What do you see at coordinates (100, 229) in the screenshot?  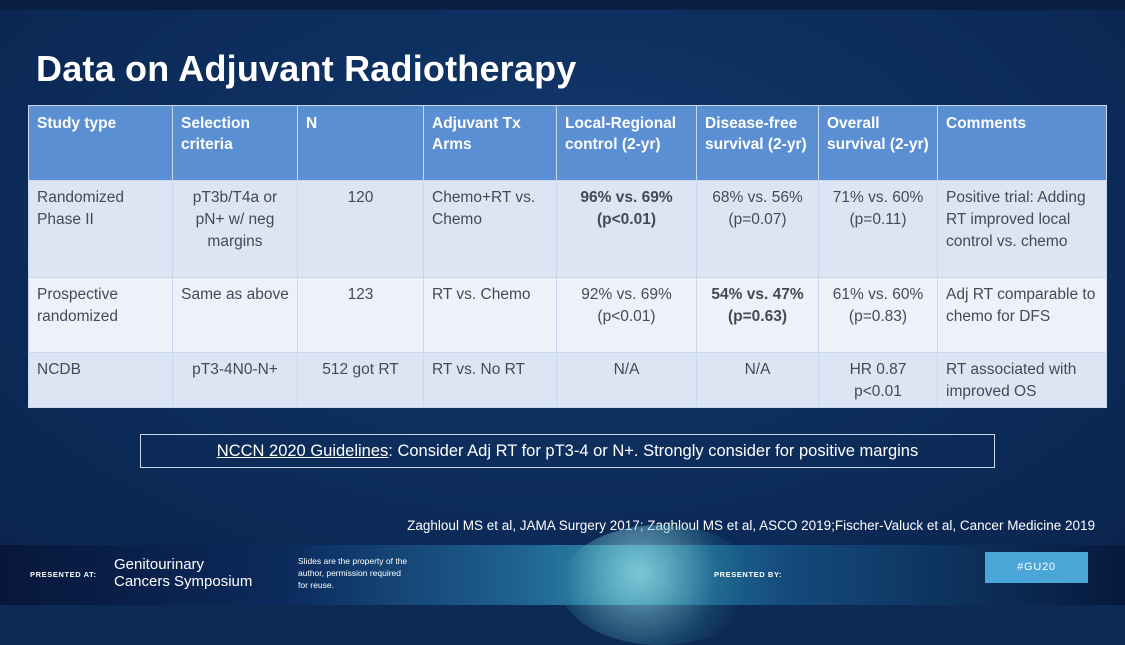 I see `table-cell: Randomized Phase II` at bounding box center [100, 229].